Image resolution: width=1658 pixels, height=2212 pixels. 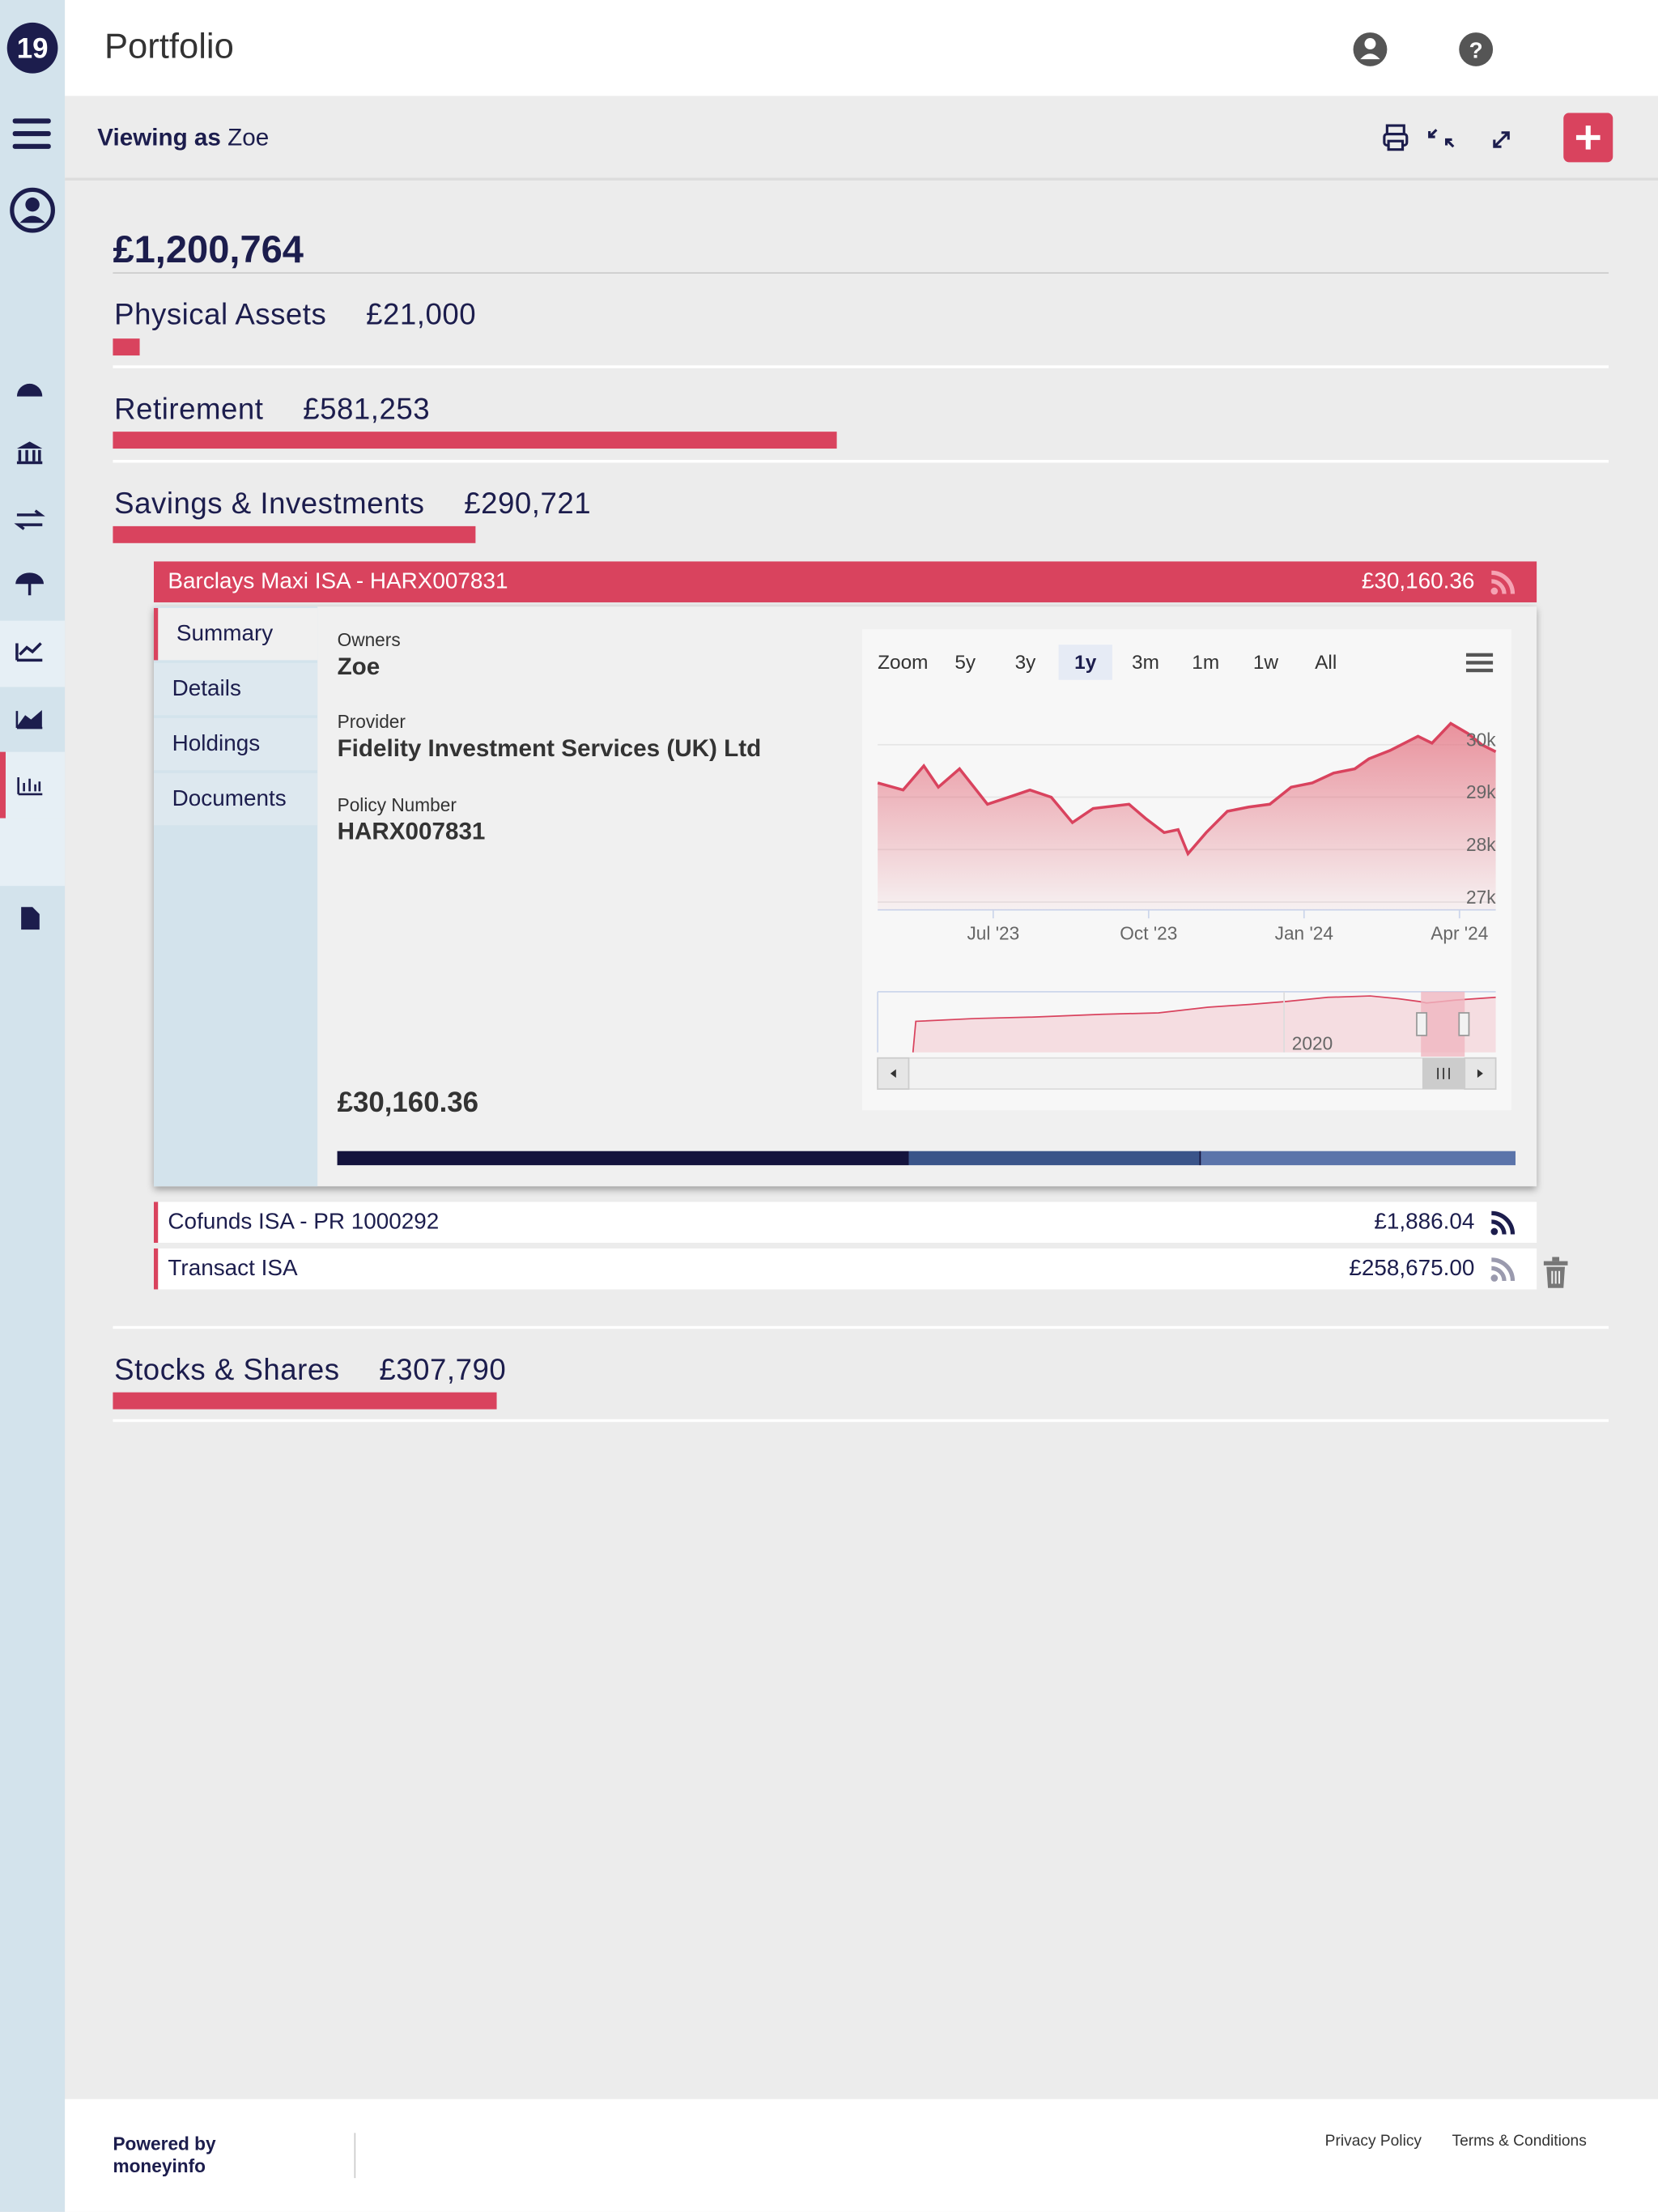 I want to click on profile-icon, so click(x=32, y=210).